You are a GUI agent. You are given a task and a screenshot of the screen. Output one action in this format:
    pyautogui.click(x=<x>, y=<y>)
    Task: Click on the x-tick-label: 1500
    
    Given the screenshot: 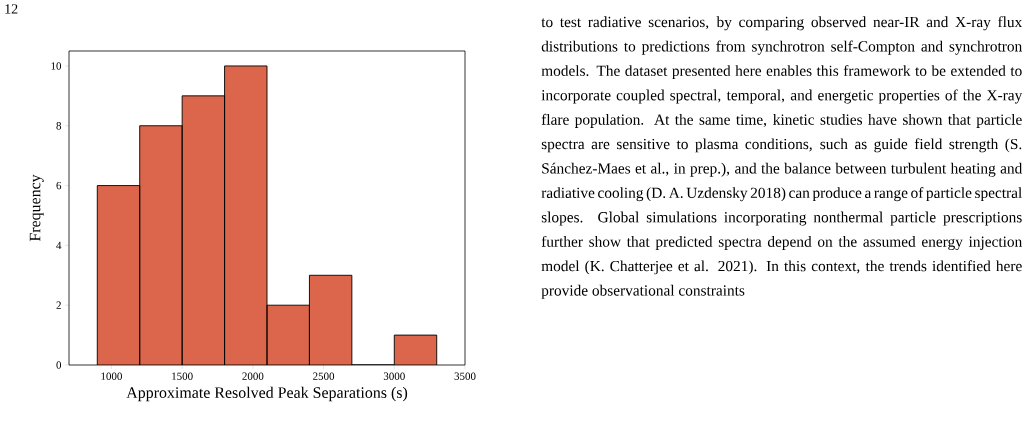 What is the action you would take?
    pyautogui.click(x=182, y=376)
    